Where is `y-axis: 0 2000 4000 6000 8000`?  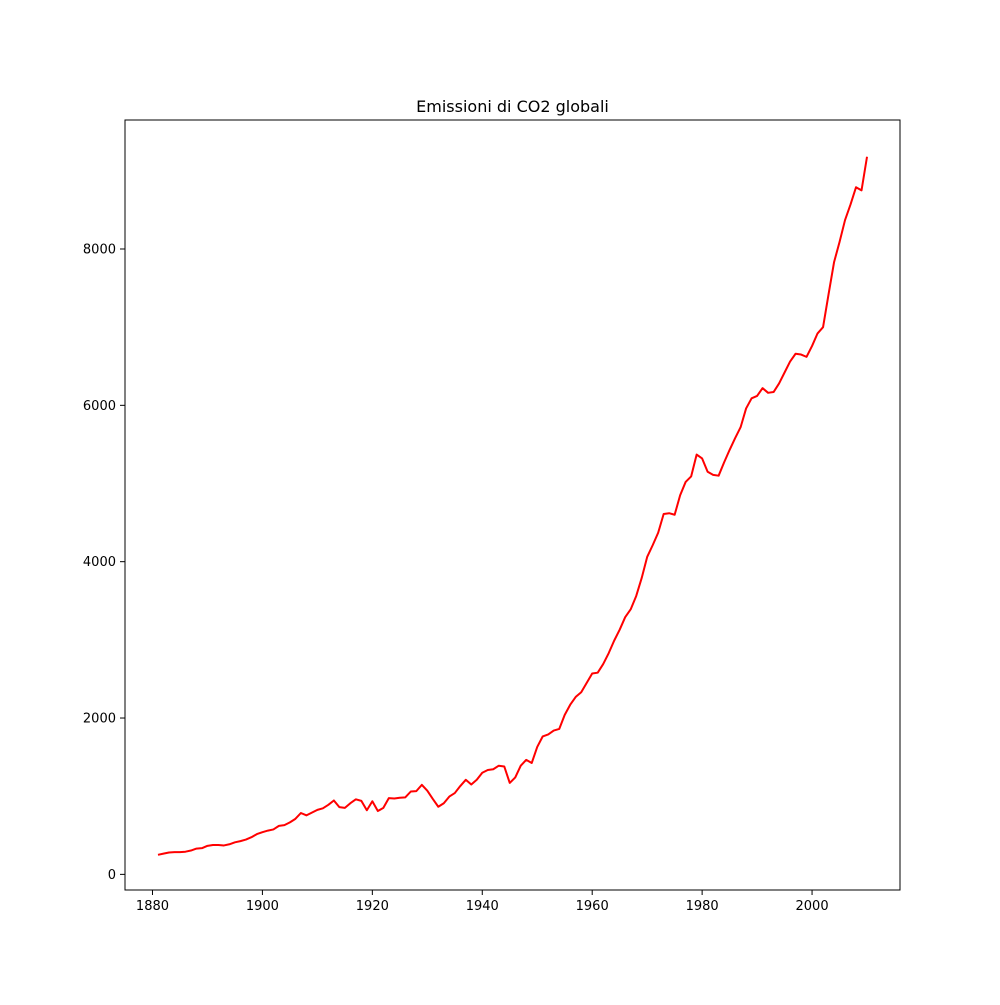
y-axis: 0 2000 4000 6000 8000 is located at coordinates (104, 562).